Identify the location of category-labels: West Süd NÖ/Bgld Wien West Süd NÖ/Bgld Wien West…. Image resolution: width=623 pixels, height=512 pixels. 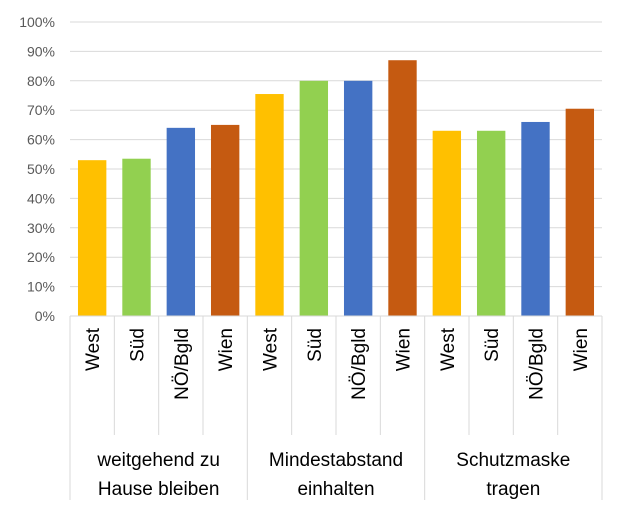
(337, 363).